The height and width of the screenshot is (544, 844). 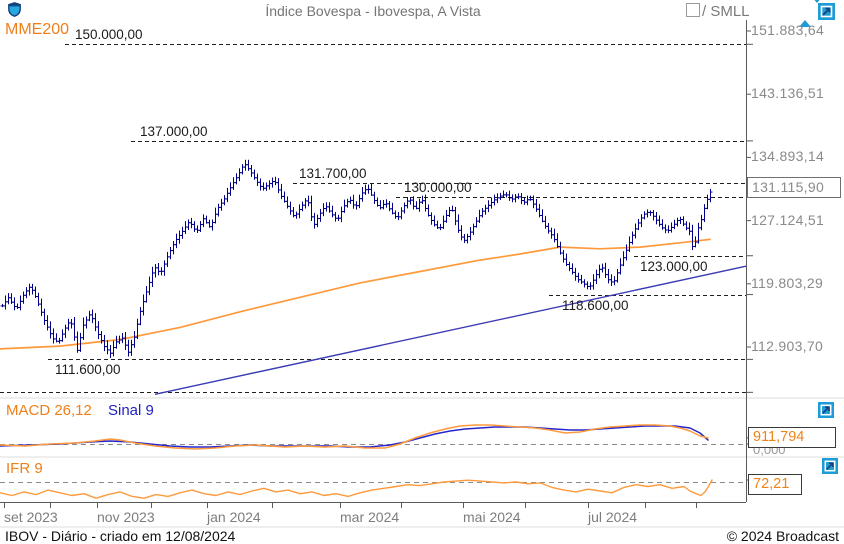 What do you see at coordinates (370, 517) in the screenshot?
I see `x-axis-label: mar 2024` at bounding box center [370, 517].